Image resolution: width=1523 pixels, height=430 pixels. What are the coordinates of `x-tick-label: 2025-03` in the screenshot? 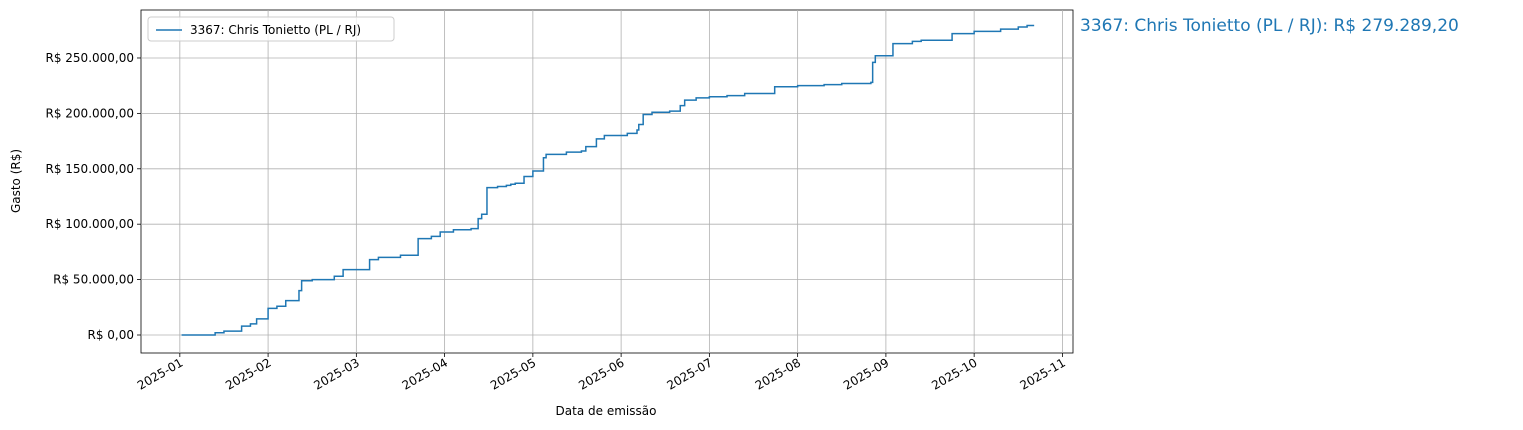 It's located at (336, 373).